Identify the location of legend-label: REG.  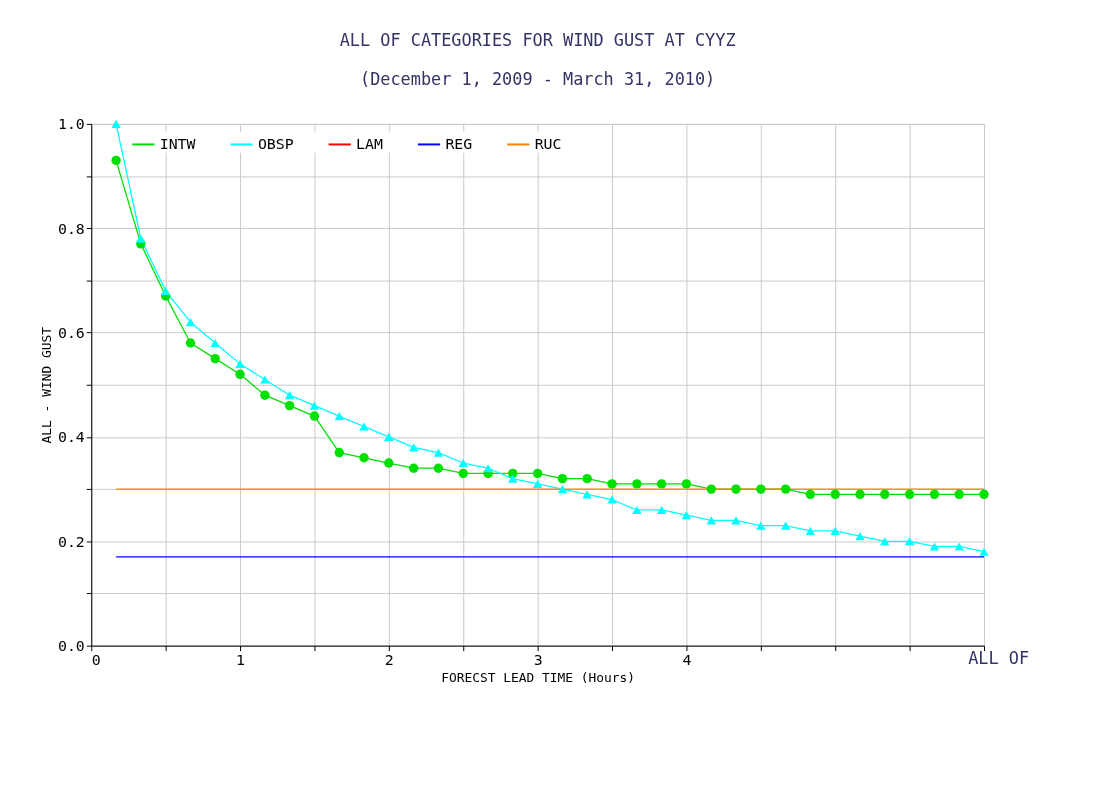
(459, 144).